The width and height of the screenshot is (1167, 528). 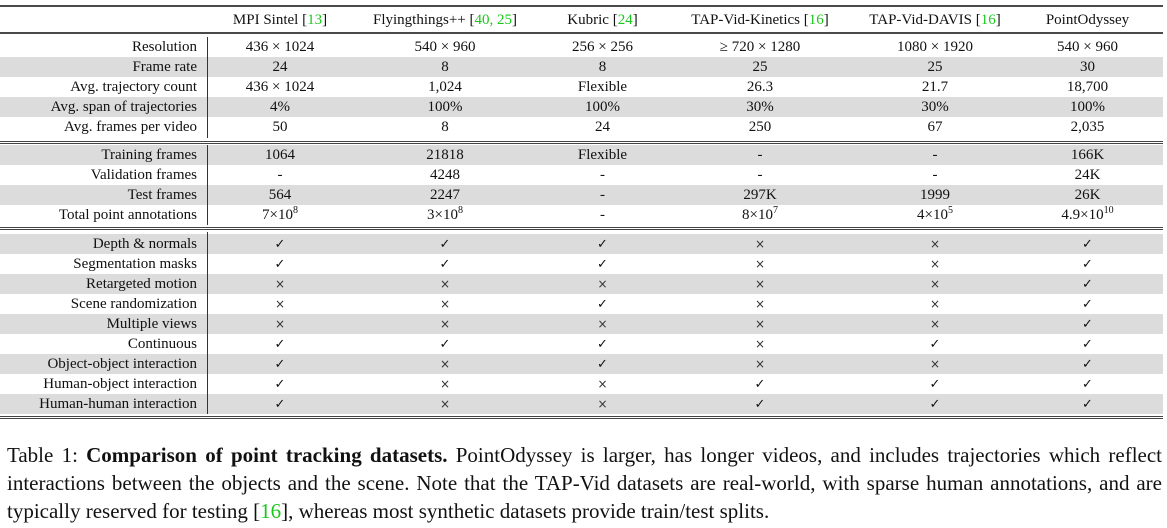 I want to click on cell-exponent: 10, so click(x=1108, y=210).